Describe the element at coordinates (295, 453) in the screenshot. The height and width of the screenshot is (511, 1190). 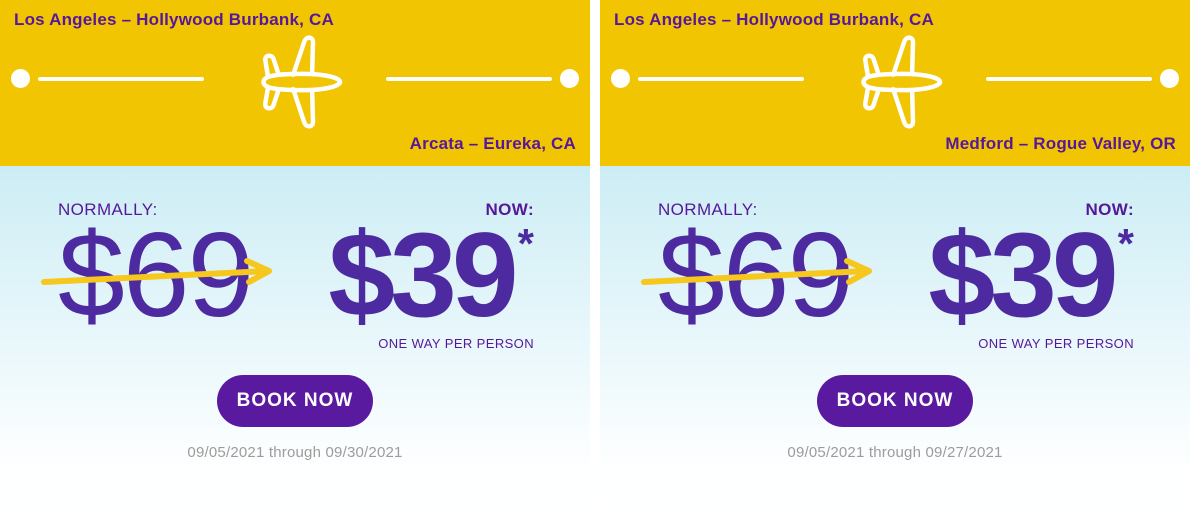
I see `travel-dates: 09/05/2021 through 09/30/2021` at that location.